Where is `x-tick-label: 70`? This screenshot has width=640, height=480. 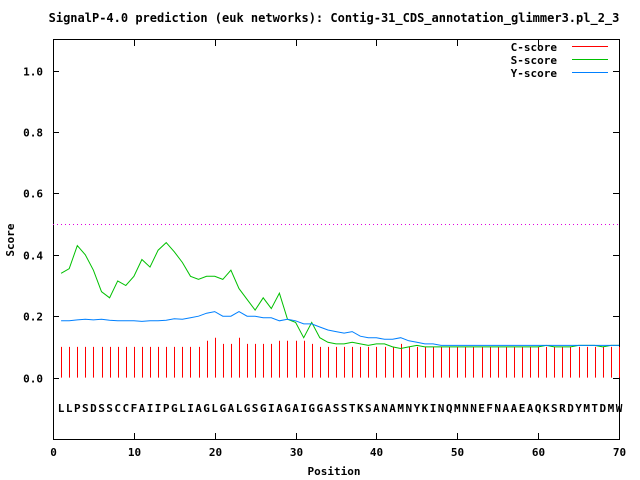
x-tick-label: 70 is located at coordinates (619, 452).